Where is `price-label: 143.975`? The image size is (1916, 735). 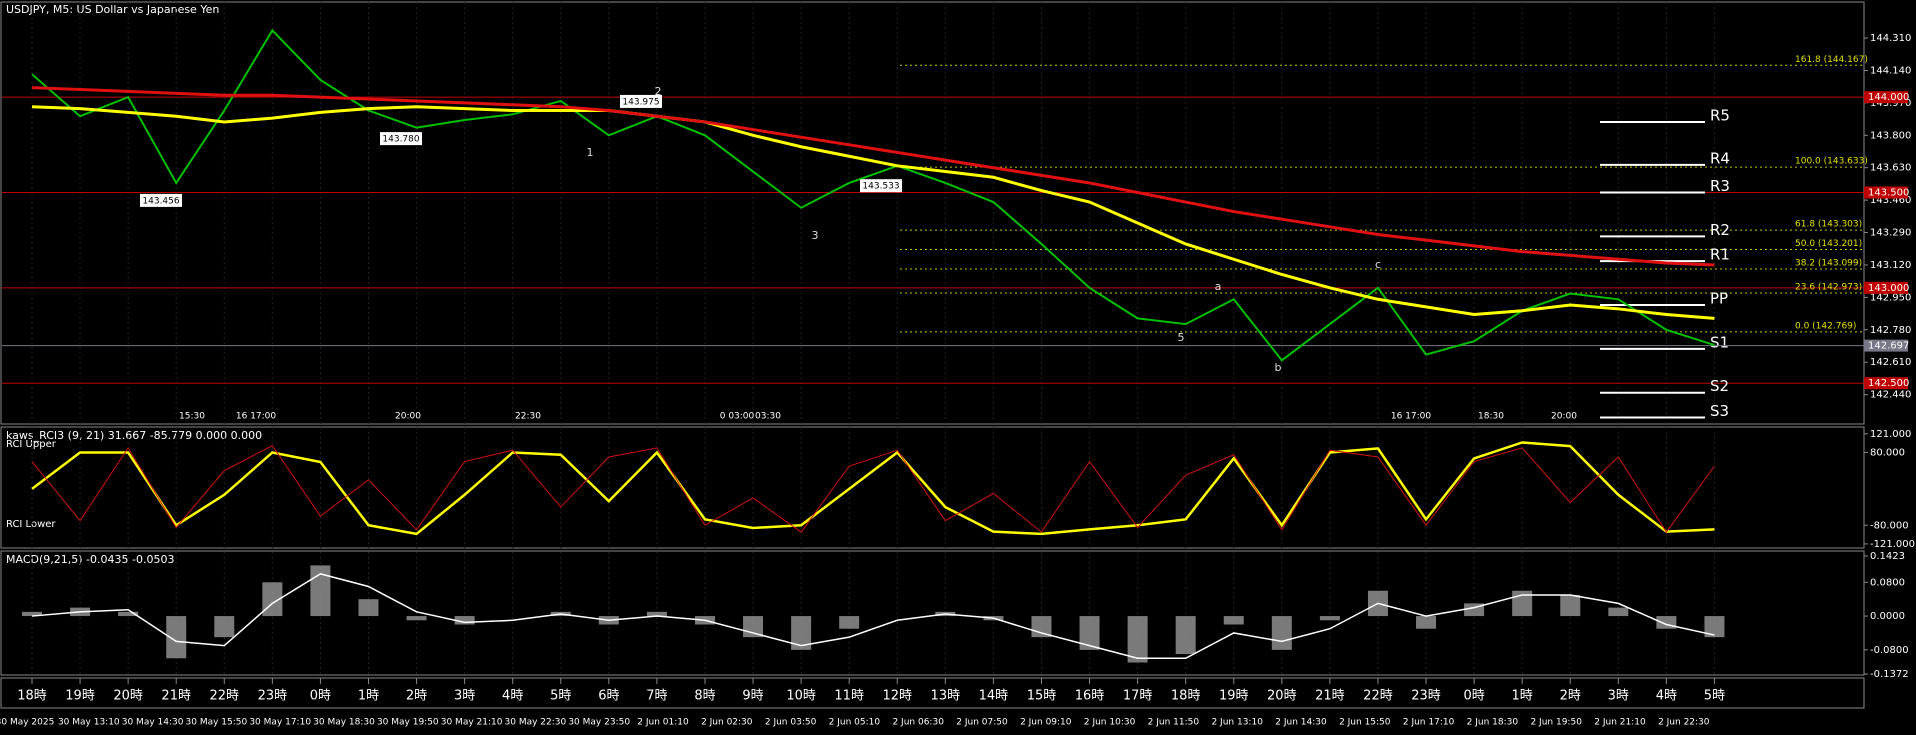 price-label: 143.975 is located at coordinates (640, 102).